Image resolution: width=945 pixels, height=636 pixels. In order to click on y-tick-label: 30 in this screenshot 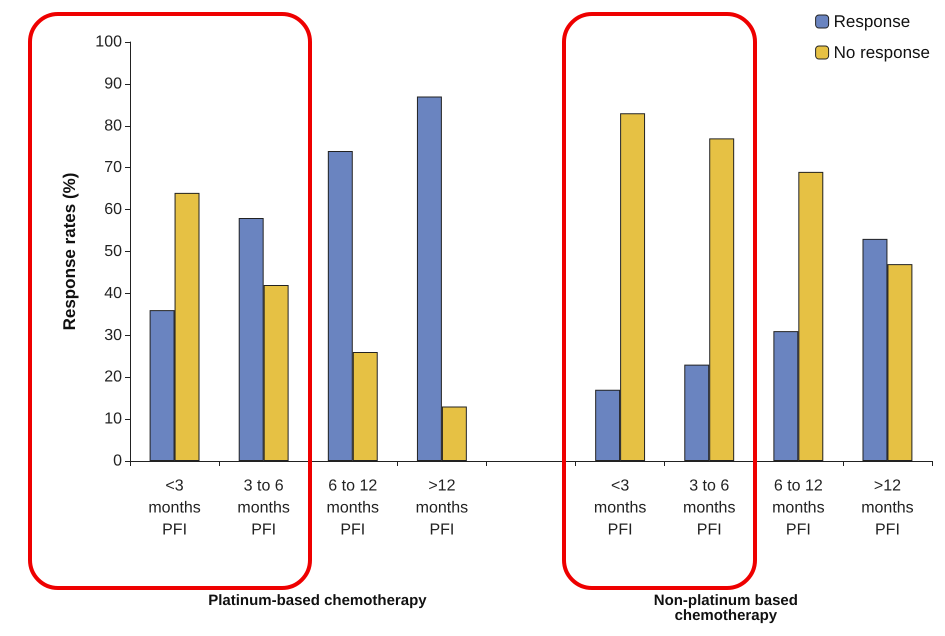, I will do `click(113, 335)`.